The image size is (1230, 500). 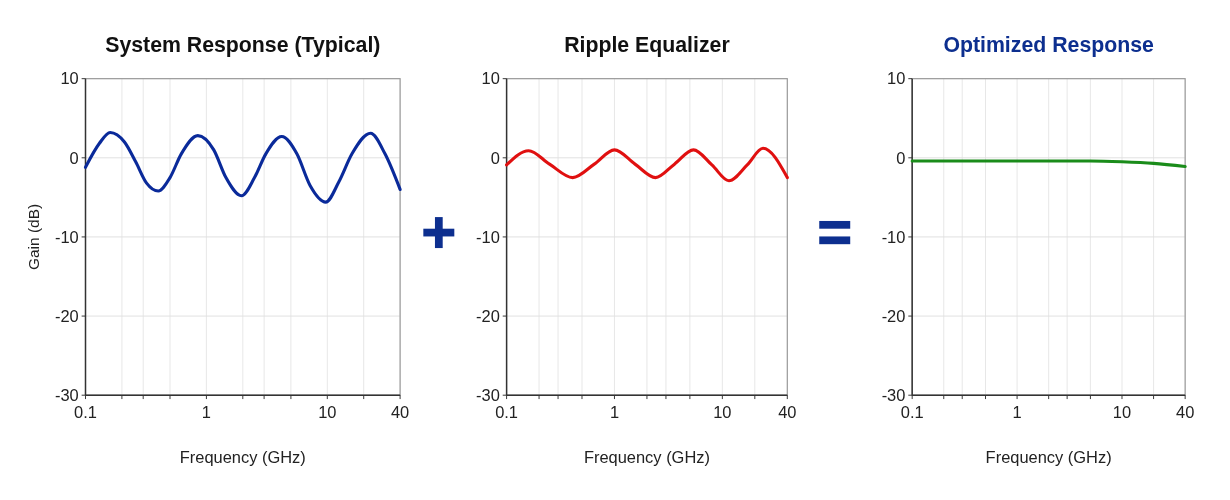 I want to click on chart-title: Ripple Equalizer, so click(x=647, y=44).